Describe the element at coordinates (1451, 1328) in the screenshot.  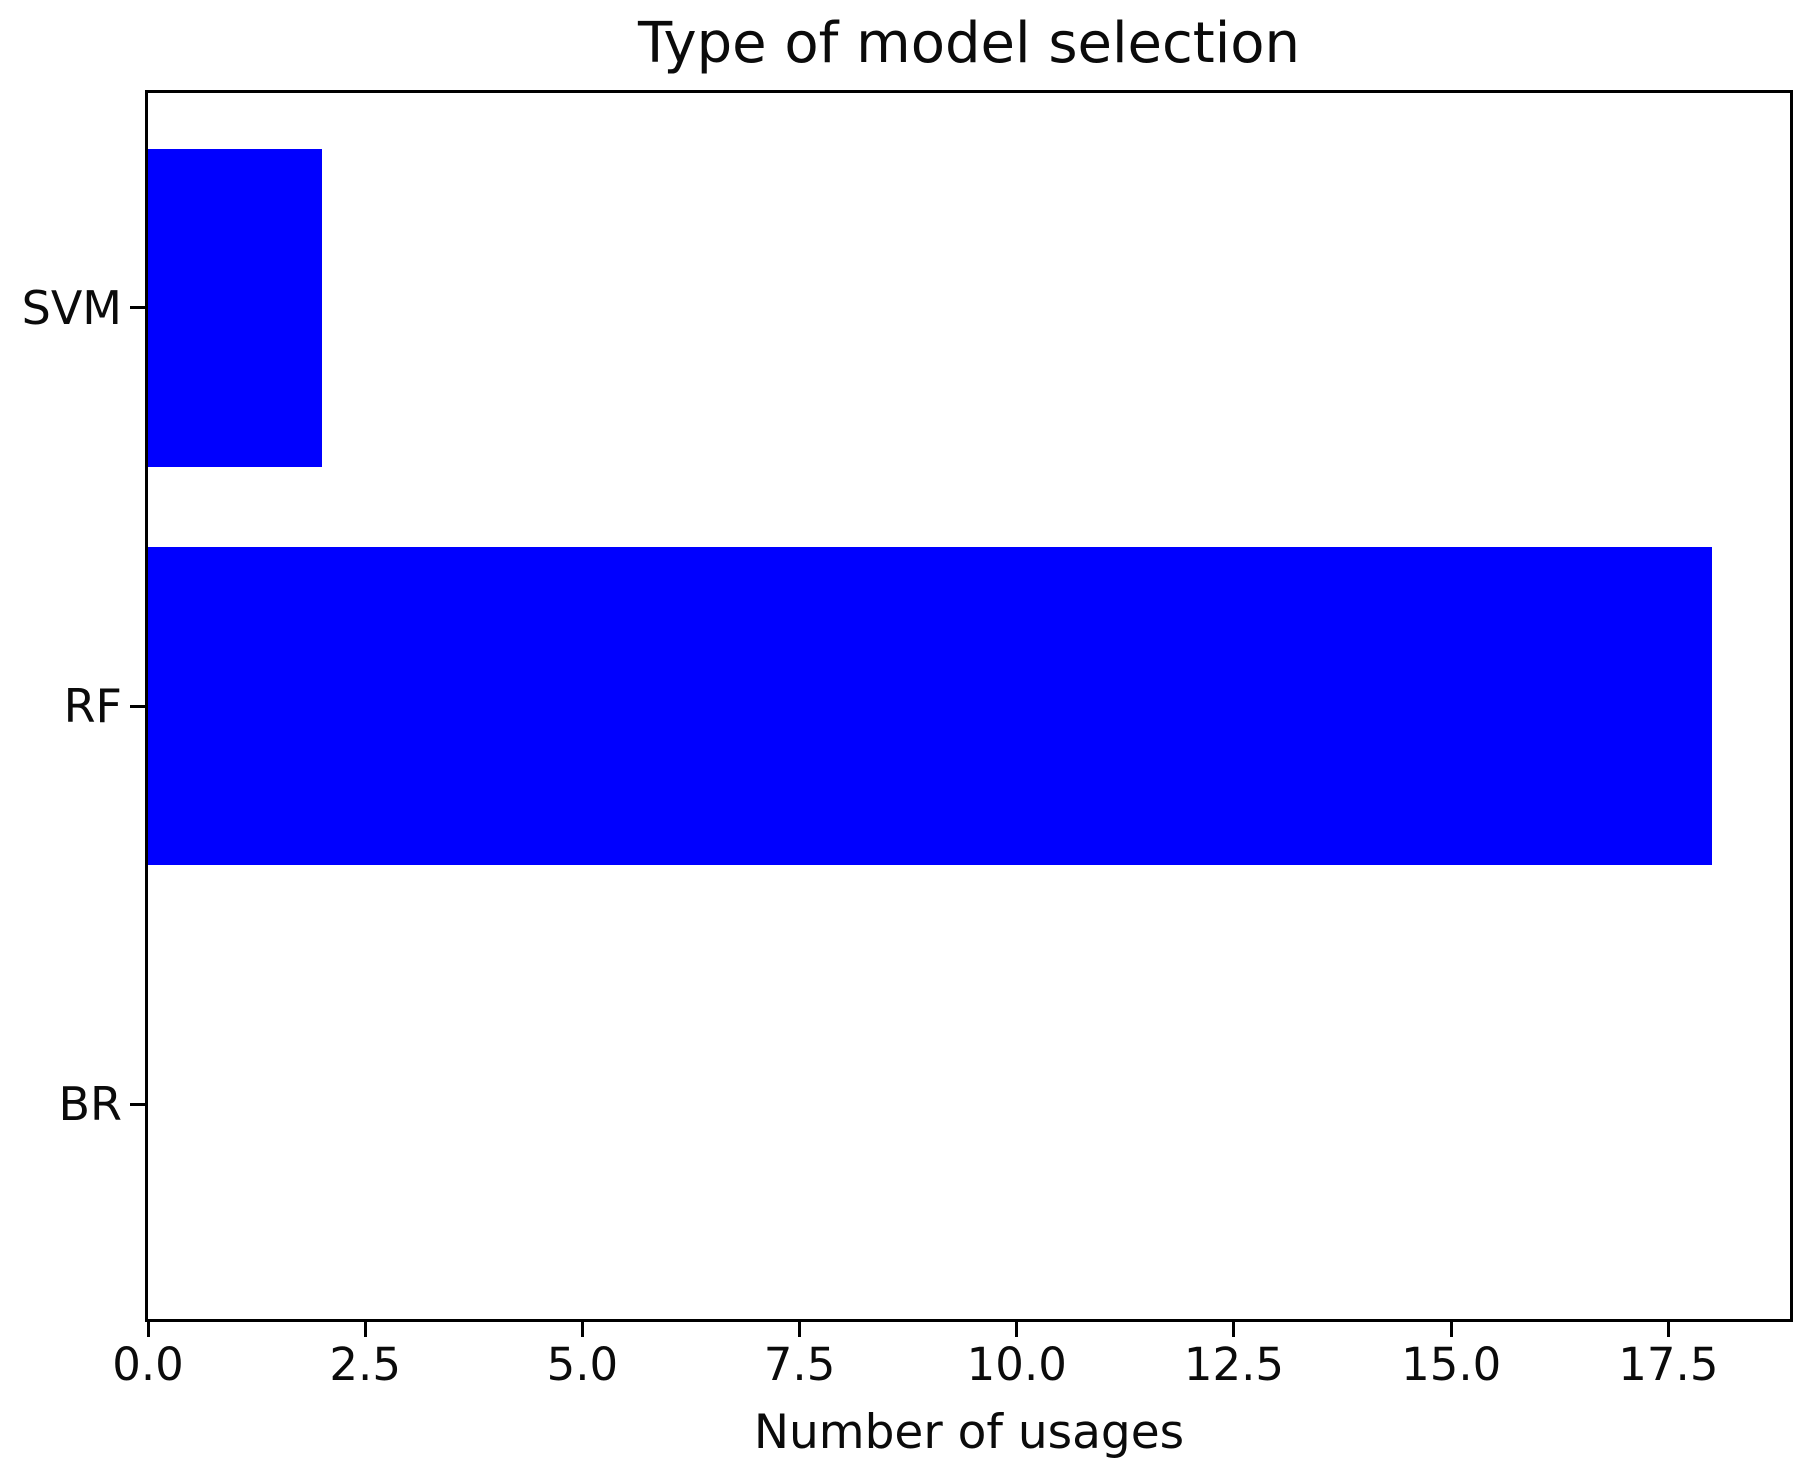
I see `x-tick-mark-15.0` at that location.